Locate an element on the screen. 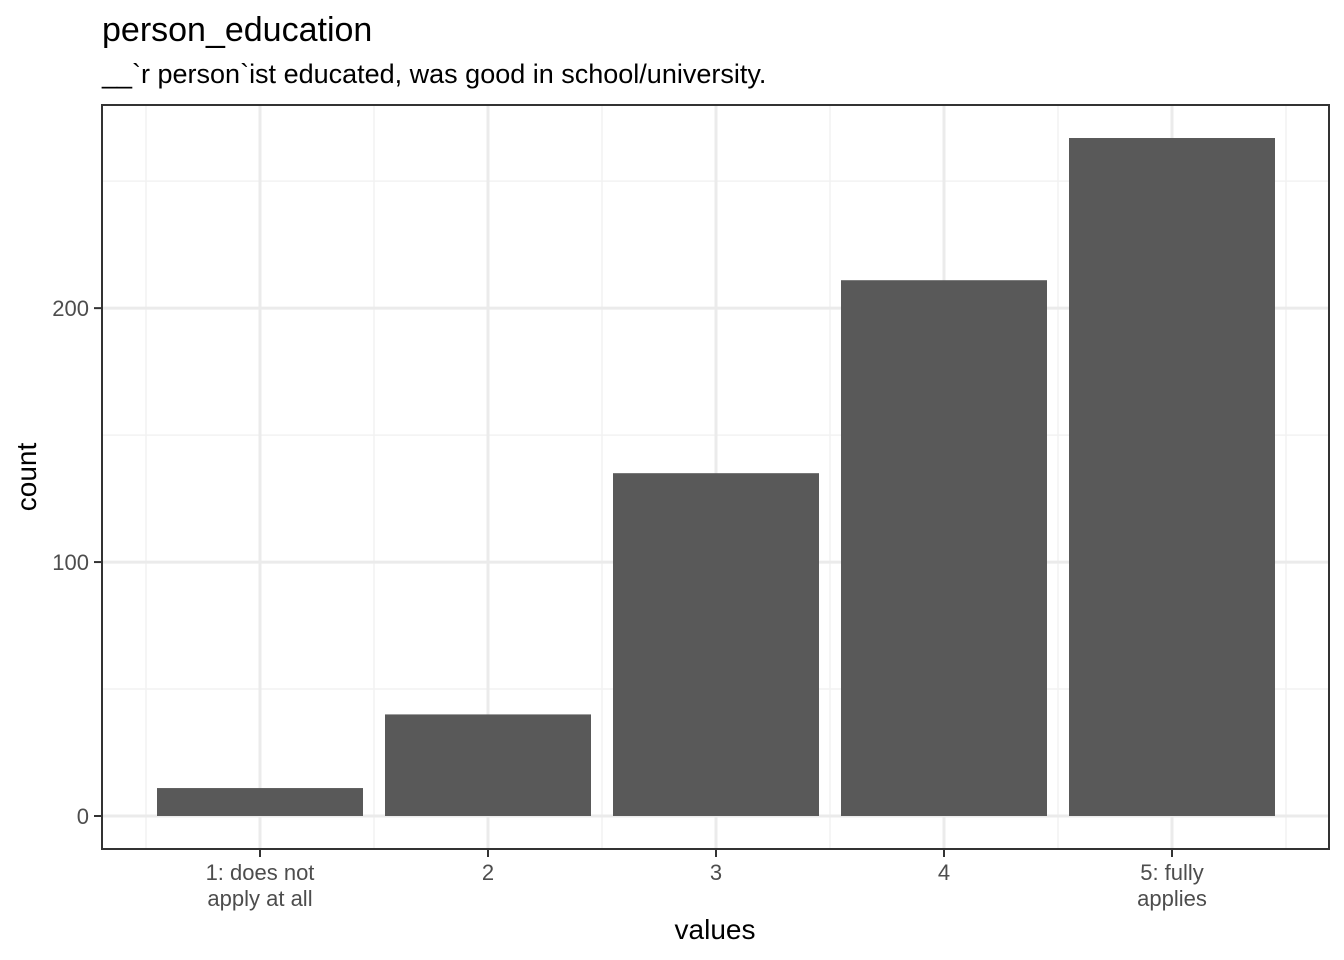 The width and height of the screenshot is (1344, 960). y-axis: 0 100 200 is located at coordinates (77, 562).